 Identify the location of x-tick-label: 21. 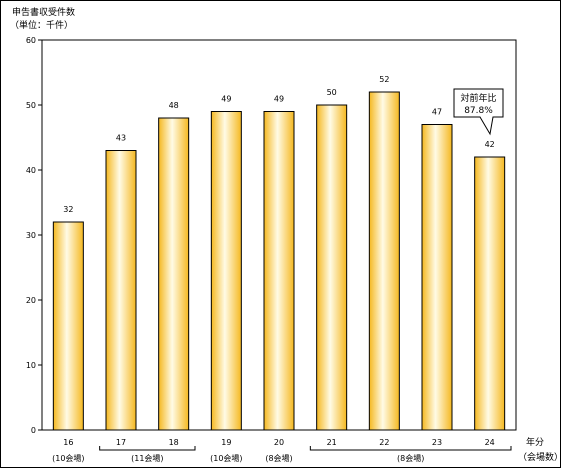
(332, 442).